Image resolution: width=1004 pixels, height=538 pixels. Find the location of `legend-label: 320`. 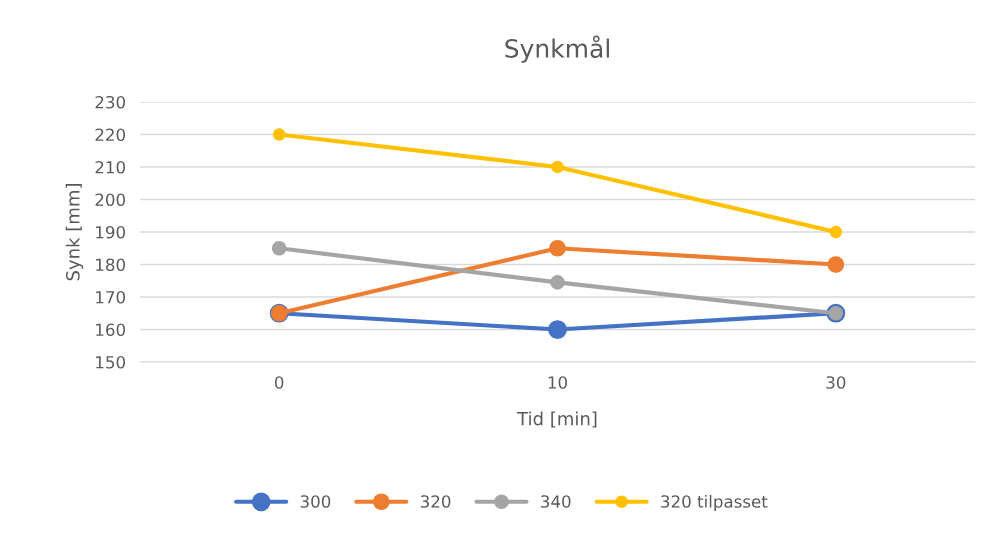

legend-label: 320 is located at coordinates (435, 501).